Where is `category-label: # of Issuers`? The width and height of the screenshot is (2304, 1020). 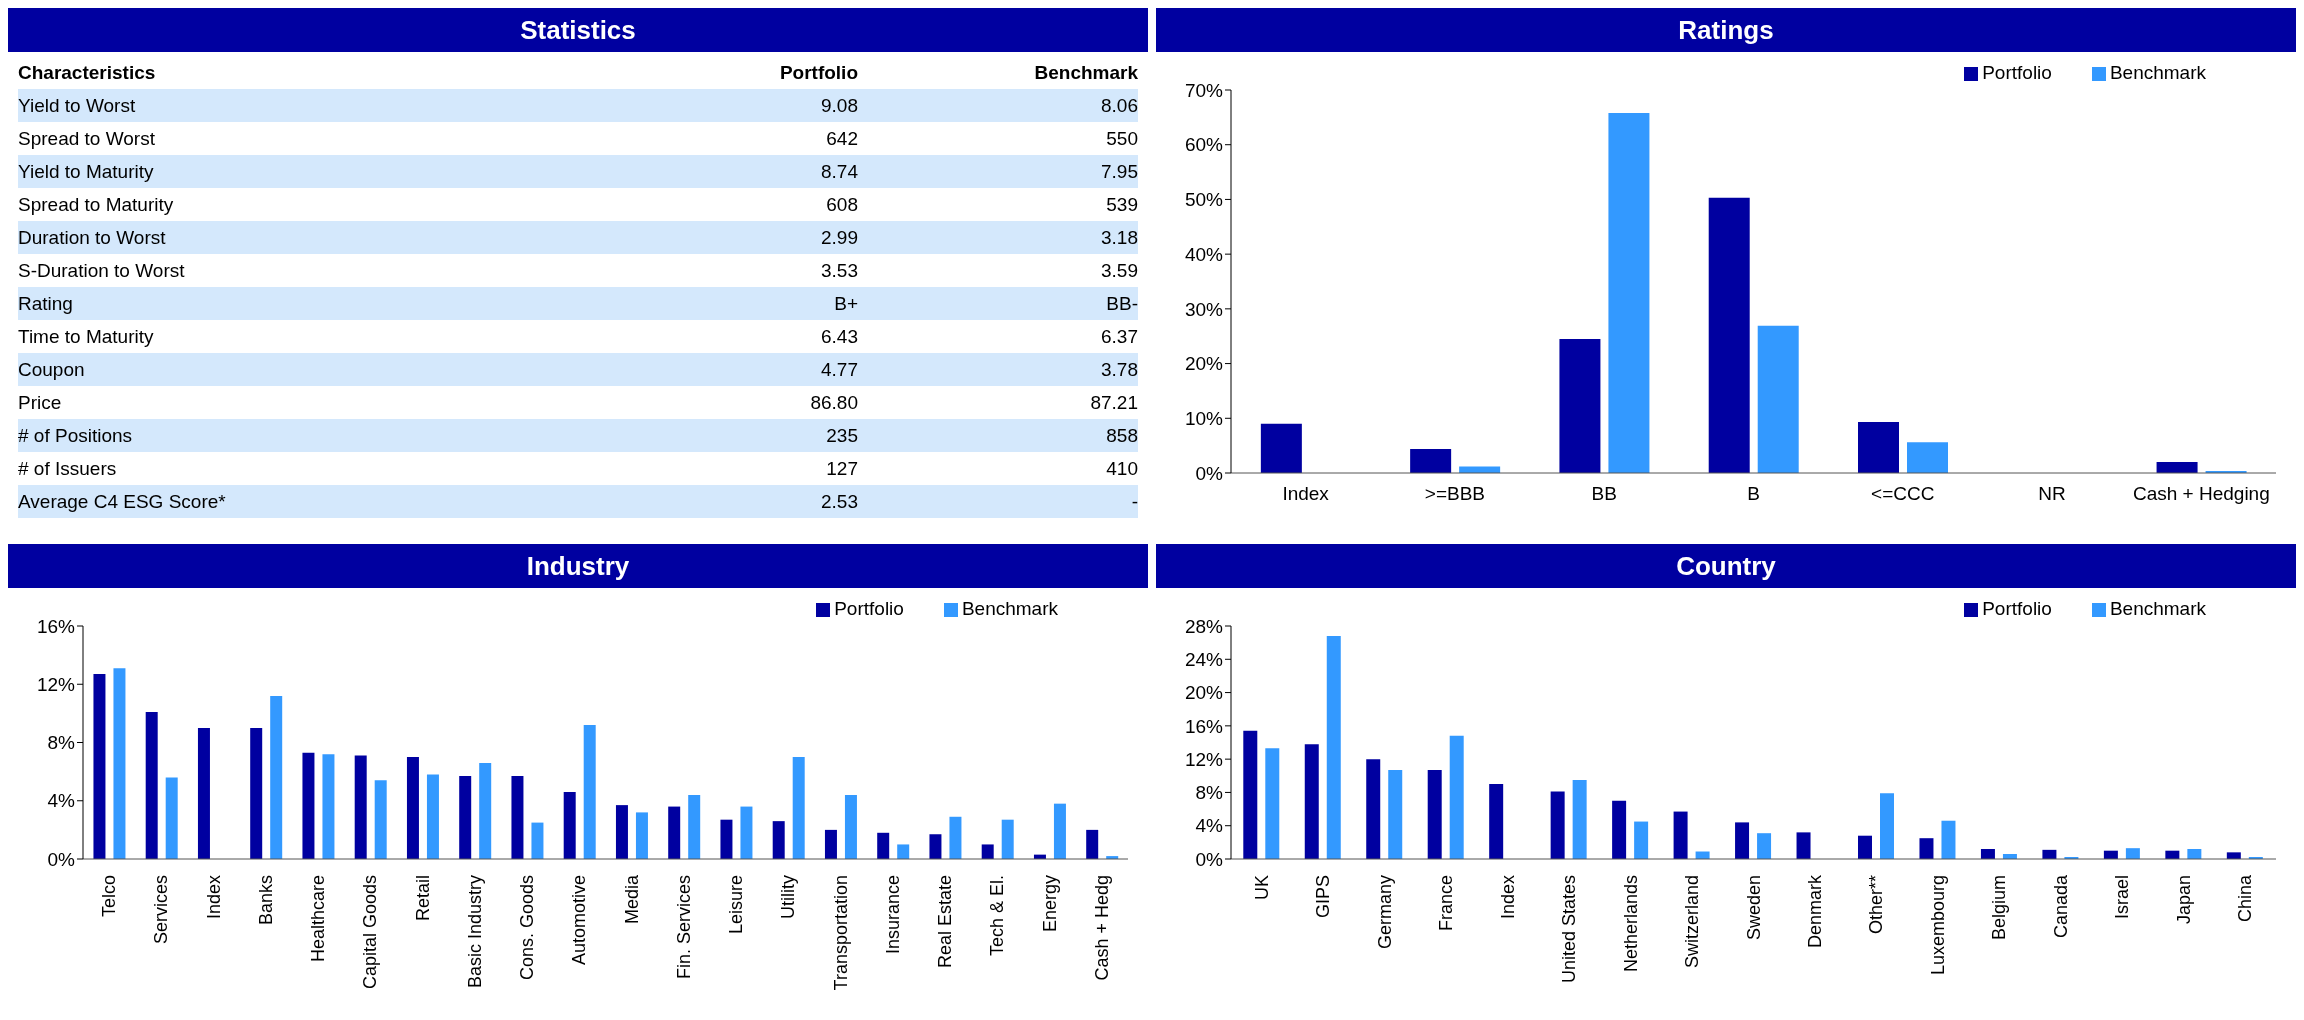
category-label: # of Issuers is located at coordinates (67, 468).